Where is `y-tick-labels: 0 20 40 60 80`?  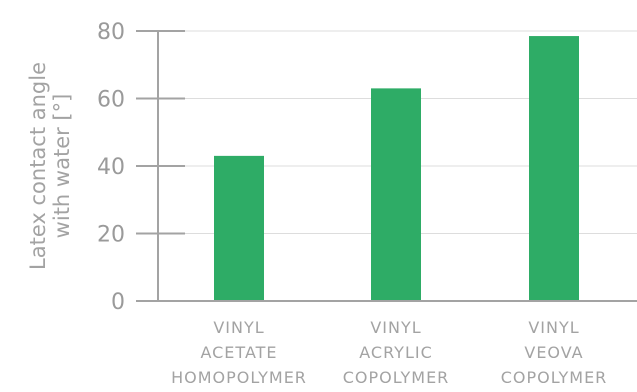
y-tick-labels: 0 20 40 60 80 is located at coordinates (111, 167).